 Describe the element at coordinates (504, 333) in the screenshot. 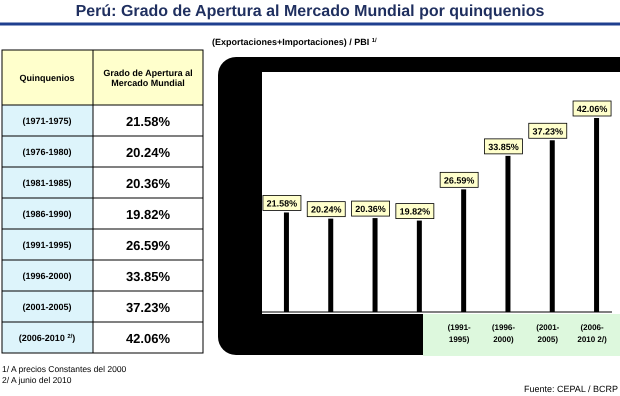

I see `x-tick-label: (1996-2000)` at that location.